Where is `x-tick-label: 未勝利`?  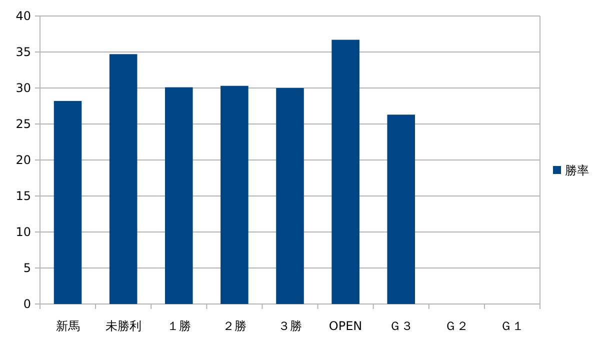 x-tick-label: 未勝利 is located at coordinates (123, 326).